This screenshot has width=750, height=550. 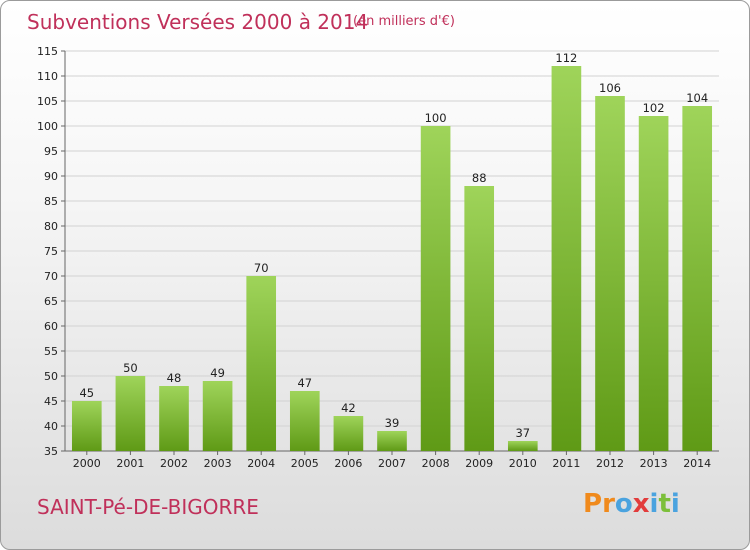 What do you see at coordinates (523, 463) in the screenshot?
I see `x-tick-label-2010: 2010` at bounding box center [523, 463].